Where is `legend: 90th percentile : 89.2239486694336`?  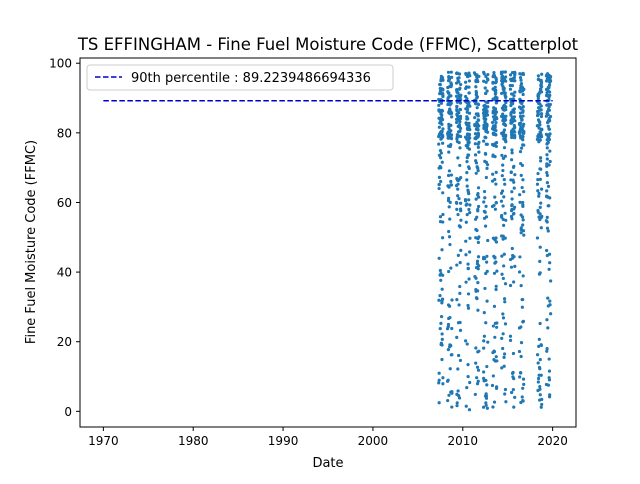
legend: 90th percentile : 89.2239486694336 is located at coordinates (240, 77).